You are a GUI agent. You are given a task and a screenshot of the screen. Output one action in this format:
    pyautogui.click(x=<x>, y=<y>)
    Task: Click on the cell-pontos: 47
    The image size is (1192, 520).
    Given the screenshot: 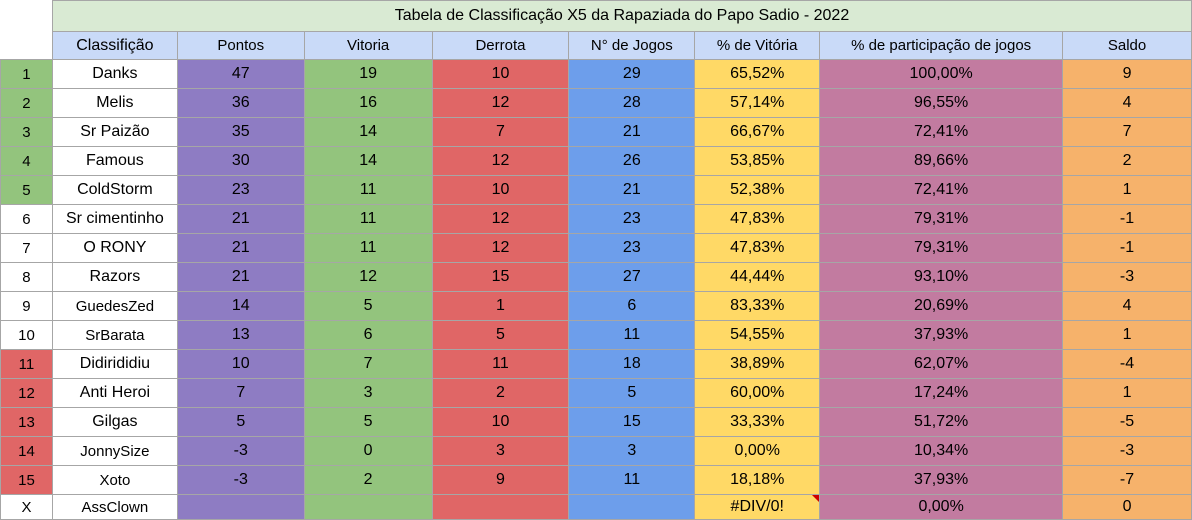 What is the action you would take?
    pyautogui.click(x=240, y=74)
    